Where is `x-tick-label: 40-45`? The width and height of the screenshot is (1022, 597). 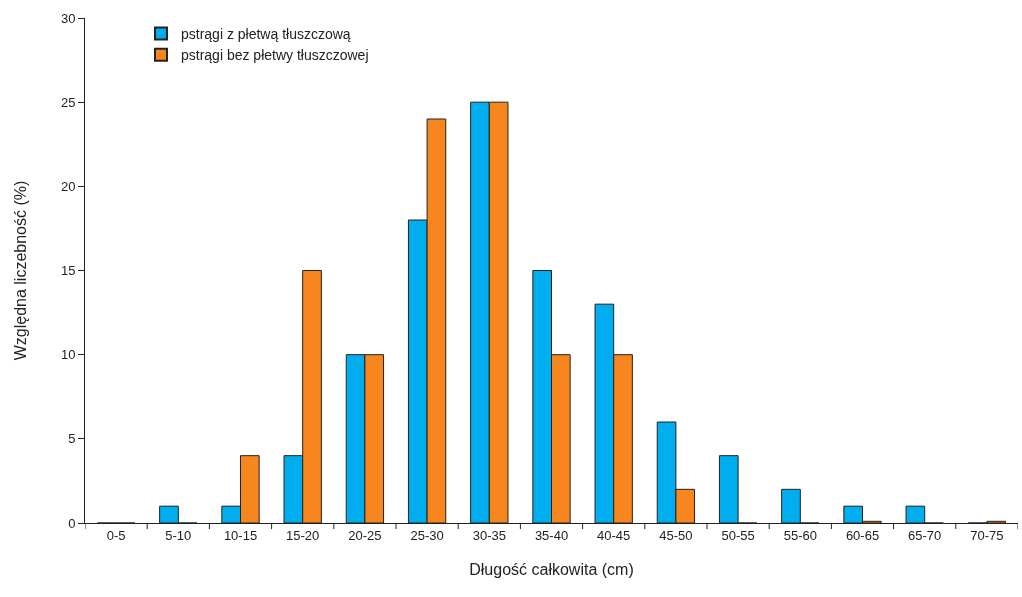
x-tick-label: 40-45 is located at coordinates (614, 535).